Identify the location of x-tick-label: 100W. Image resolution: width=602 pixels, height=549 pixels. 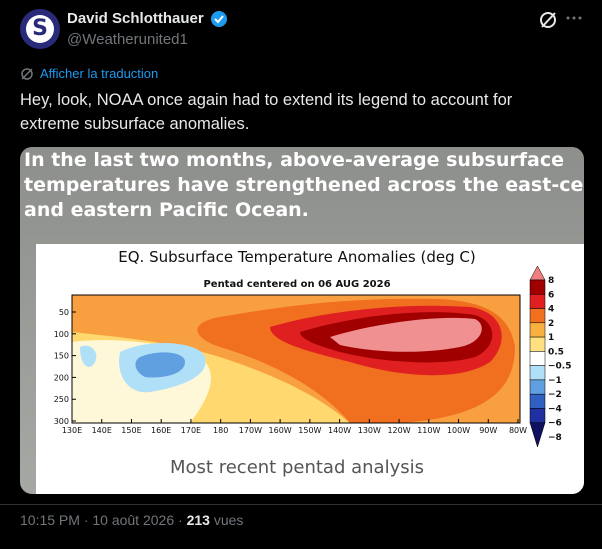
(458, 430).